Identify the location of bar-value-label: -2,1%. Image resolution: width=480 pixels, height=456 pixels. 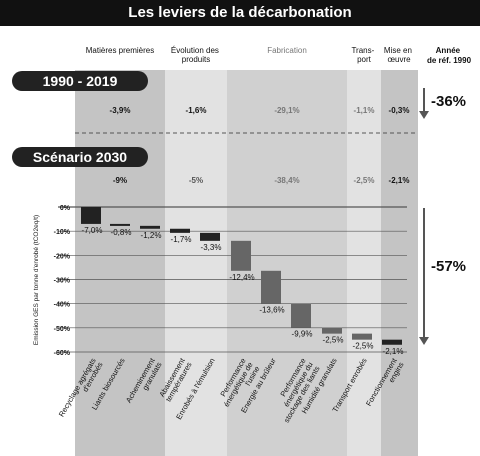
(393, 351).